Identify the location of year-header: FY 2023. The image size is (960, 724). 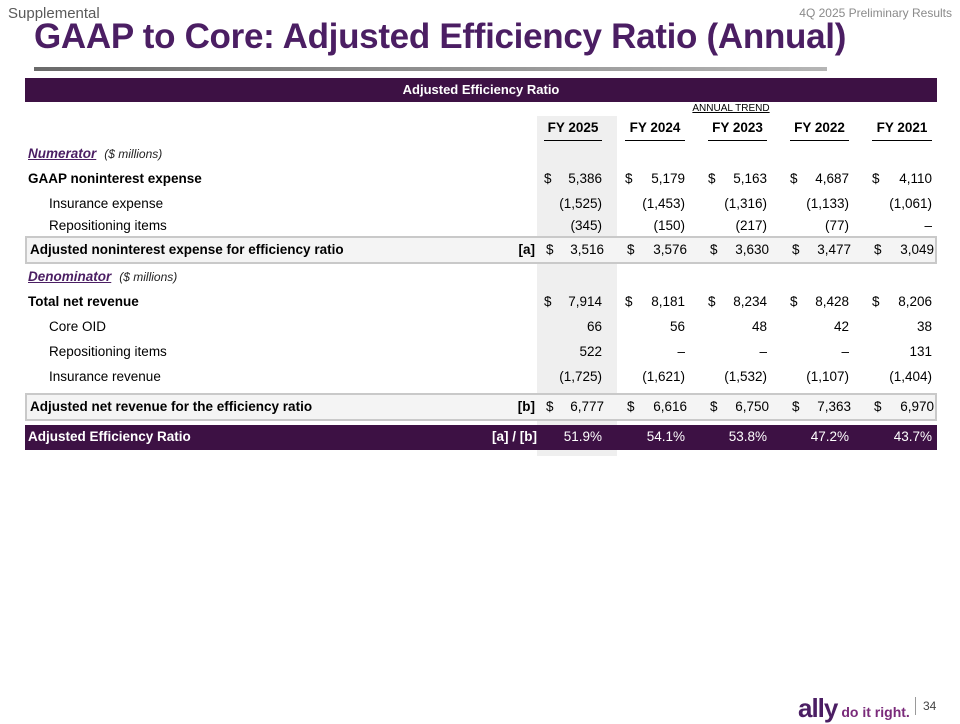
(737, 128).